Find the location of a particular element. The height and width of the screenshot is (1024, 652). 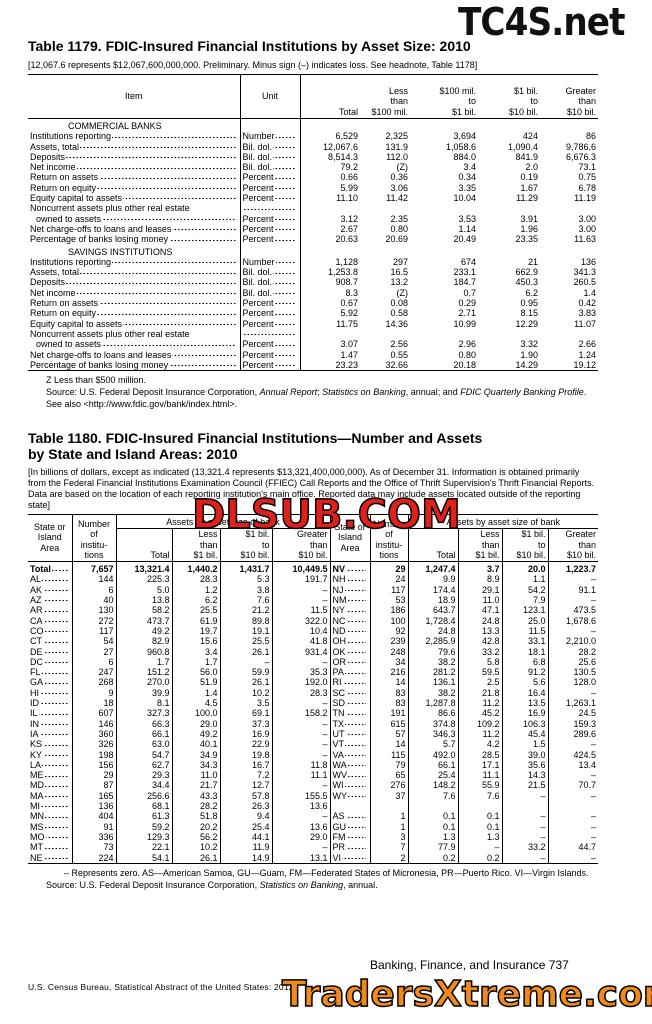

state-cell: CT is located at coordinates (50, 641).